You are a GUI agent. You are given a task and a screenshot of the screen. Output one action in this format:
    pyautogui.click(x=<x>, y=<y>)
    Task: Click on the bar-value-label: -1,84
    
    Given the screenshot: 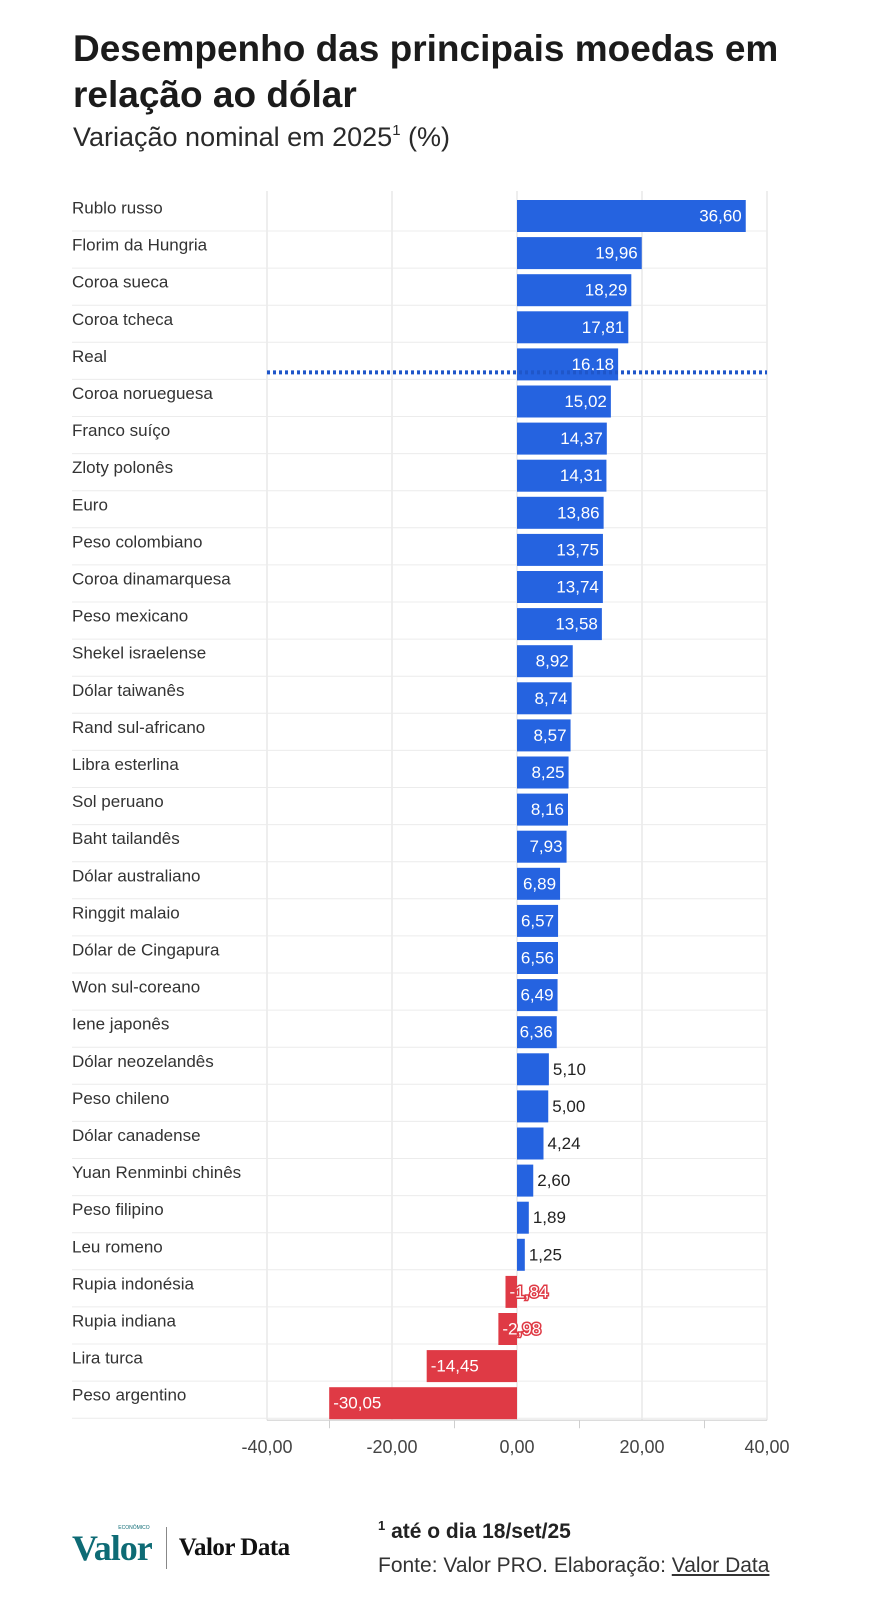 What is the action you would take?
    pyautogui.click(x=529, y=1291)
    